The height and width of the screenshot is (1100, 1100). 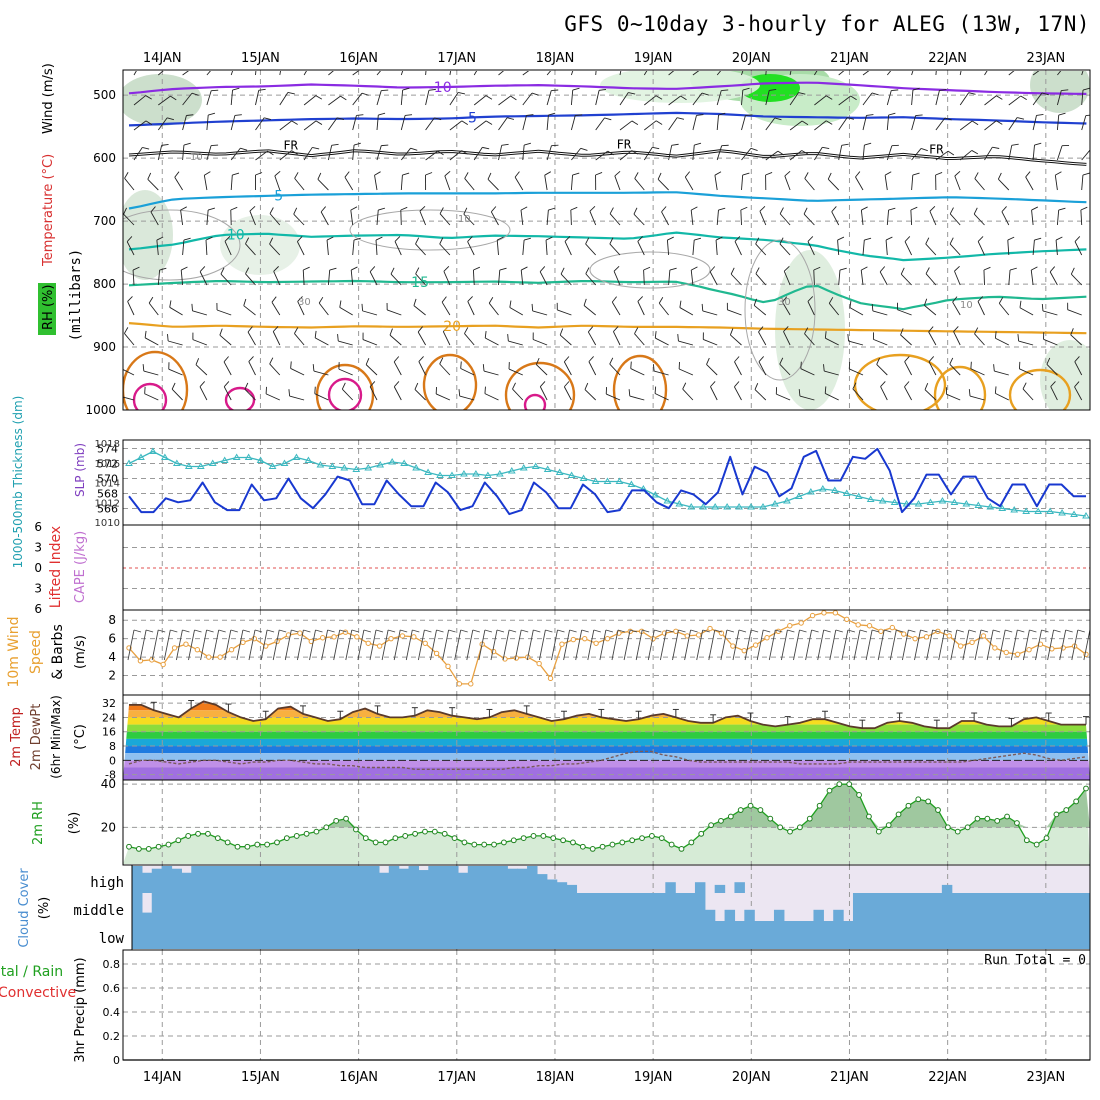 I want to click on wind-axis-label: Wind (m/s), so click(x=48, y=98).